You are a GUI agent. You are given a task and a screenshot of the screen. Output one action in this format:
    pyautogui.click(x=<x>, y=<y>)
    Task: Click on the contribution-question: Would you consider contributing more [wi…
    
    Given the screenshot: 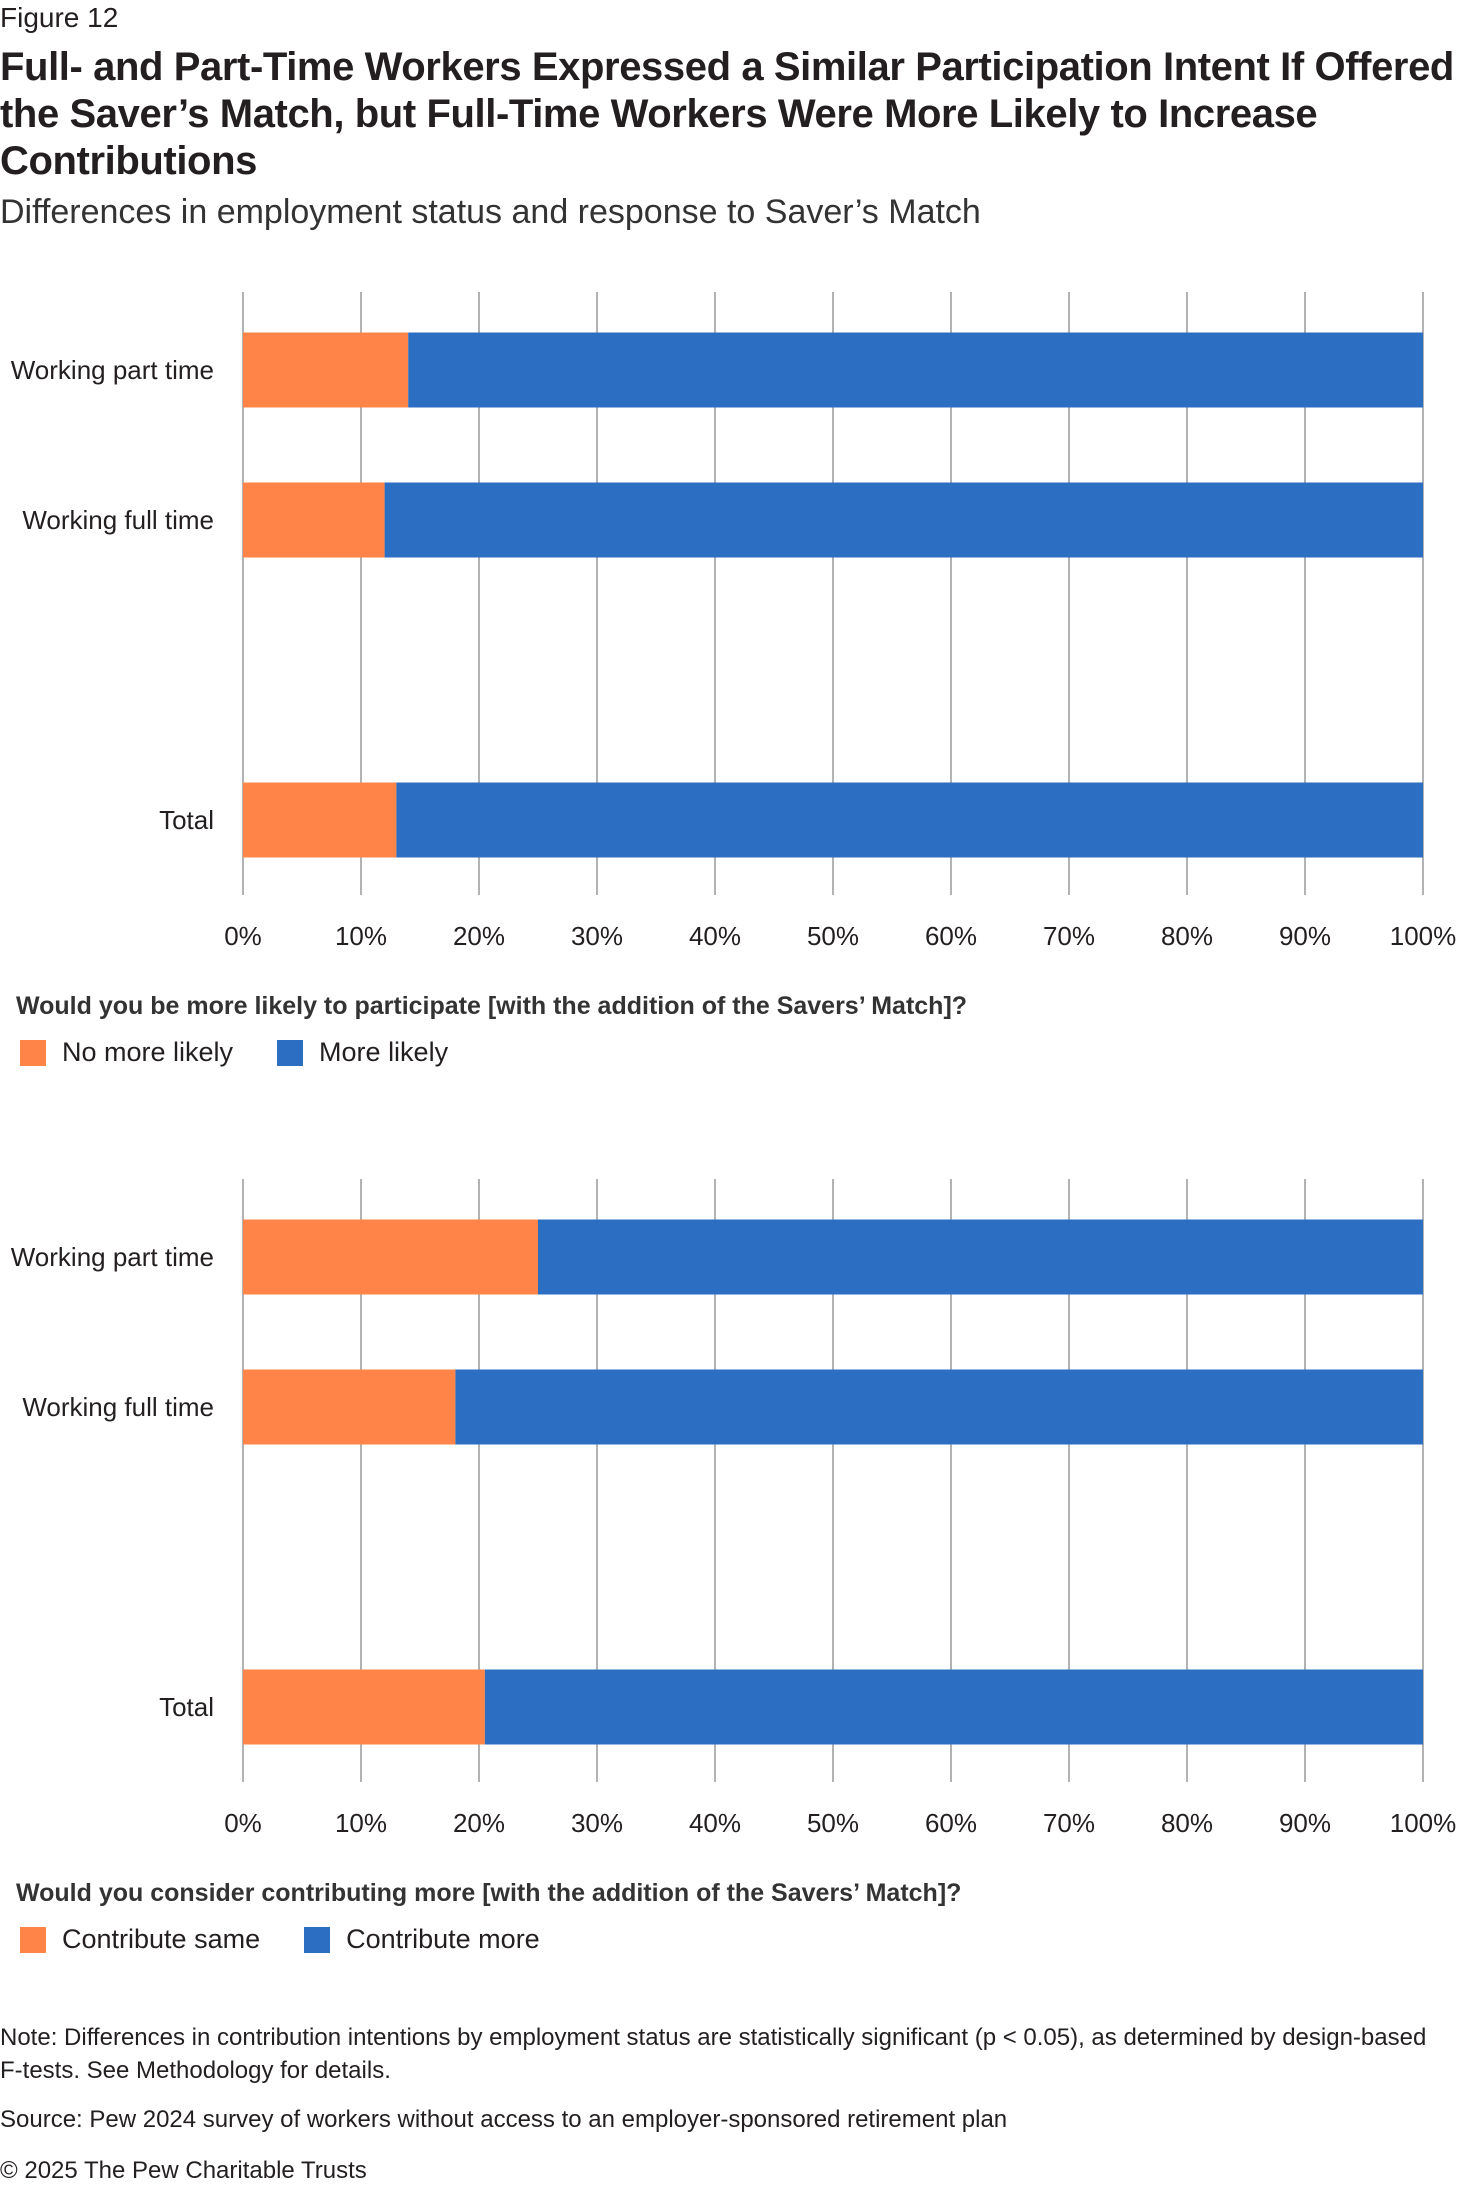 What is the action you would take?
    pyautogui.click(x=489, y=1893)
    